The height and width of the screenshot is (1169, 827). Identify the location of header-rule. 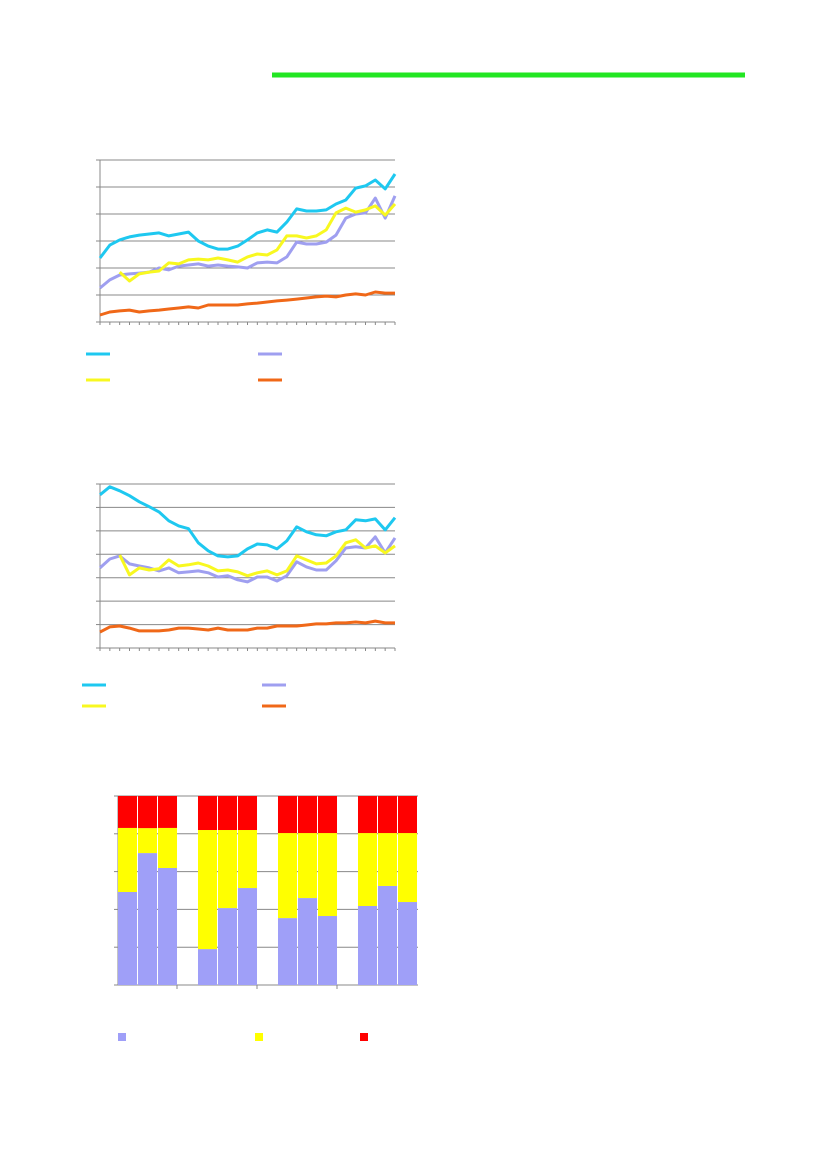
(508, 75).